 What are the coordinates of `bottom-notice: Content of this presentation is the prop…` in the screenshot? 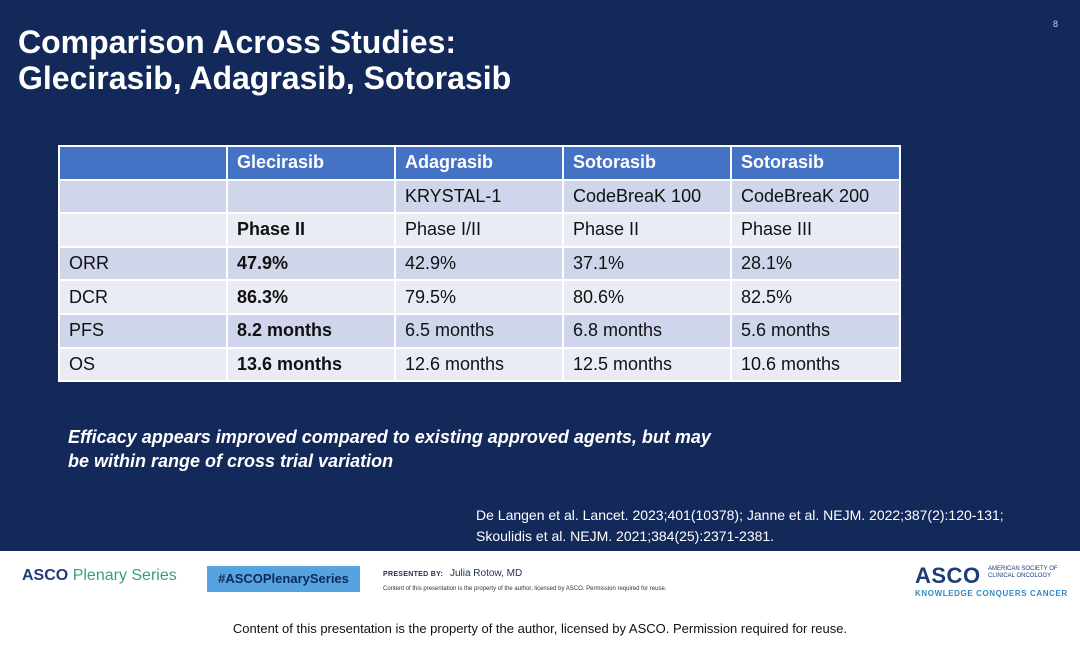 It's located at (540, 628).